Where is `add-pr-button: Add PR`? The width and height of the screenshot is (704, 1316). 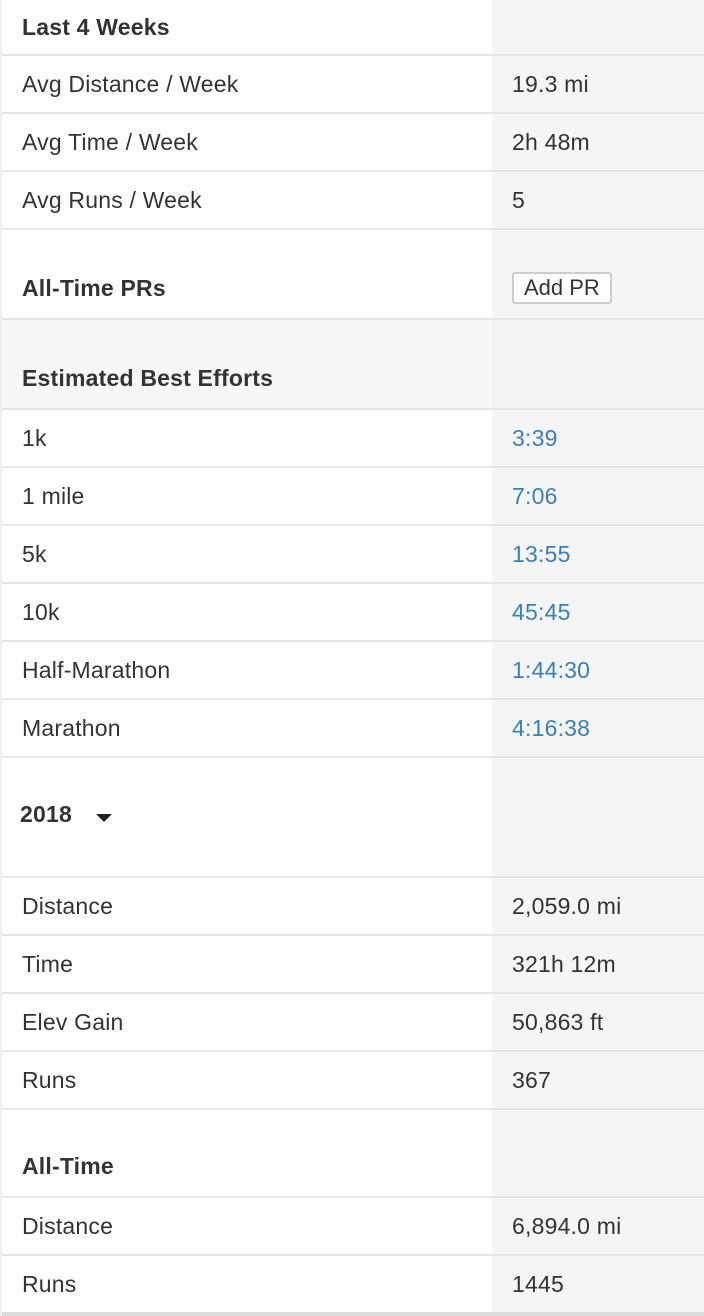 add-pr-button: Add PR is located at coordinates (562, 288).